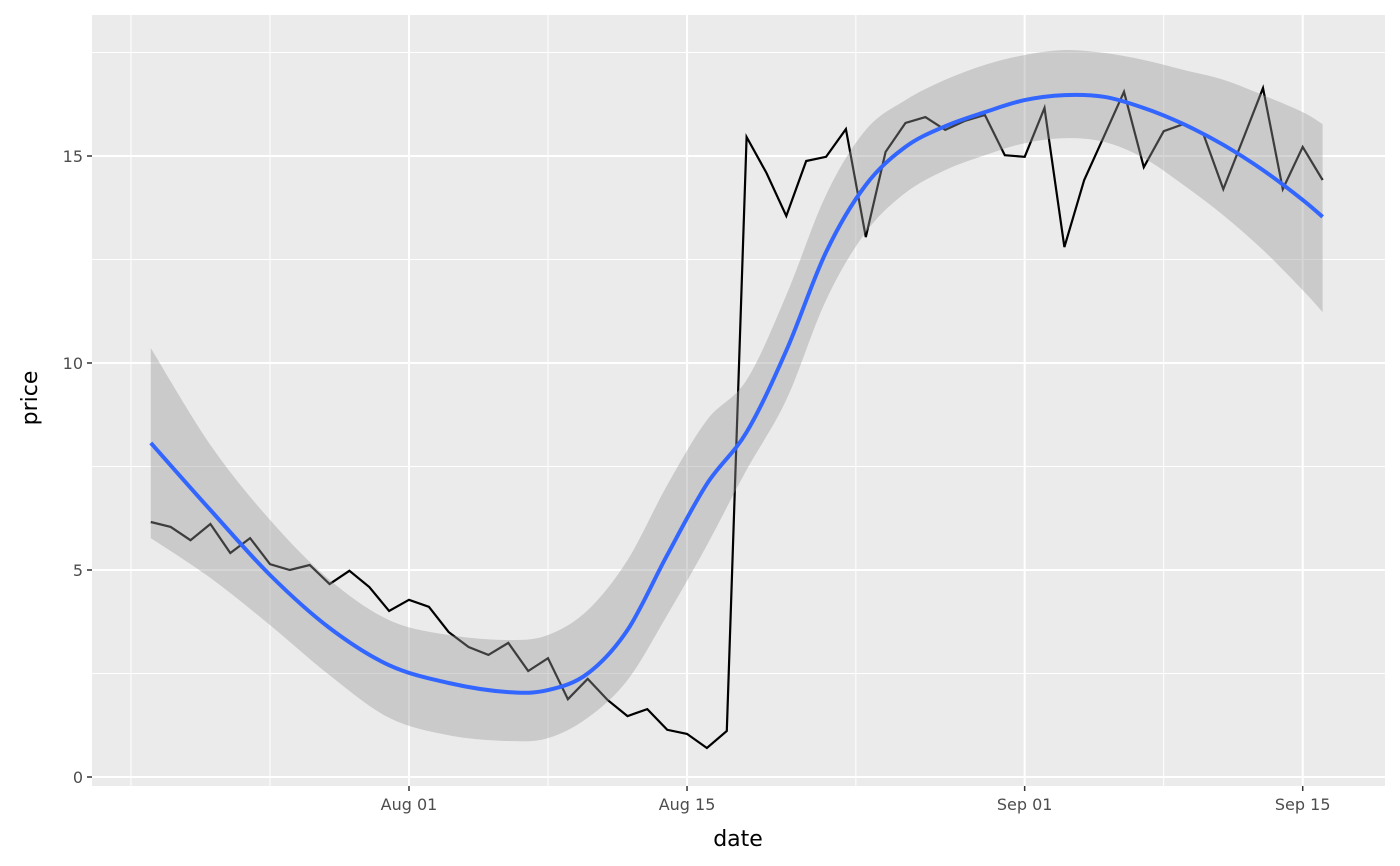  What do you see at coordinates (856, 800) in the screenshot?
I see `x-axis: Aug 01 Aug 15 Sep 01 Sep 15` at bounding box center [856, 800].